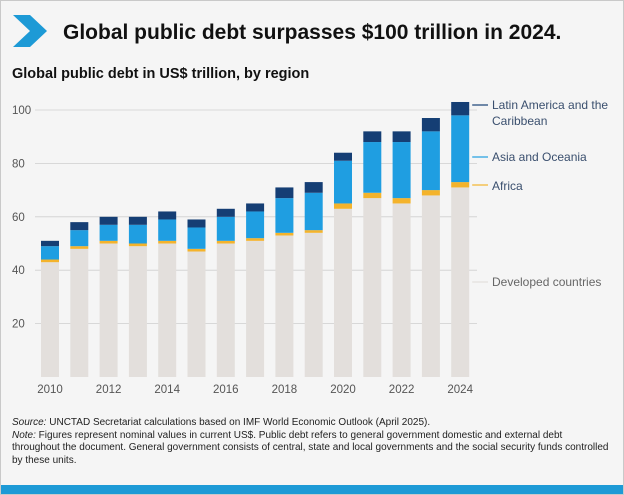  Describe the element at coordinates (284, 234) in the screenshot. I see `bar-2018-africa` at that location.